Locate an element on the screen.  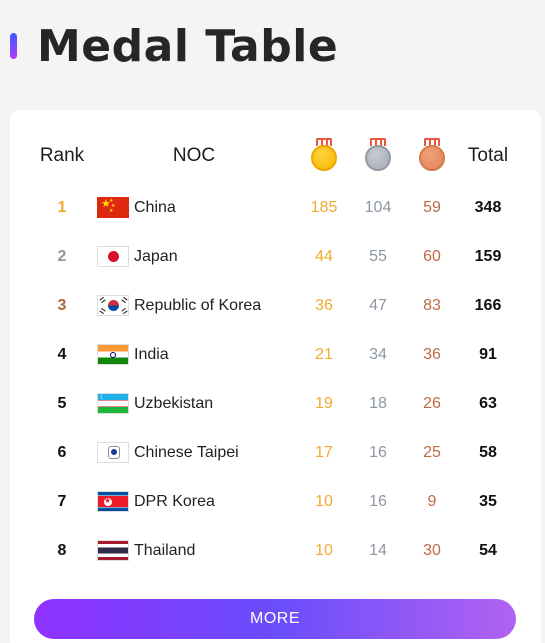
table-row: 1 ★ ★ ★ ★ China 185 104 59 348 is located at coordinates (275, 207).